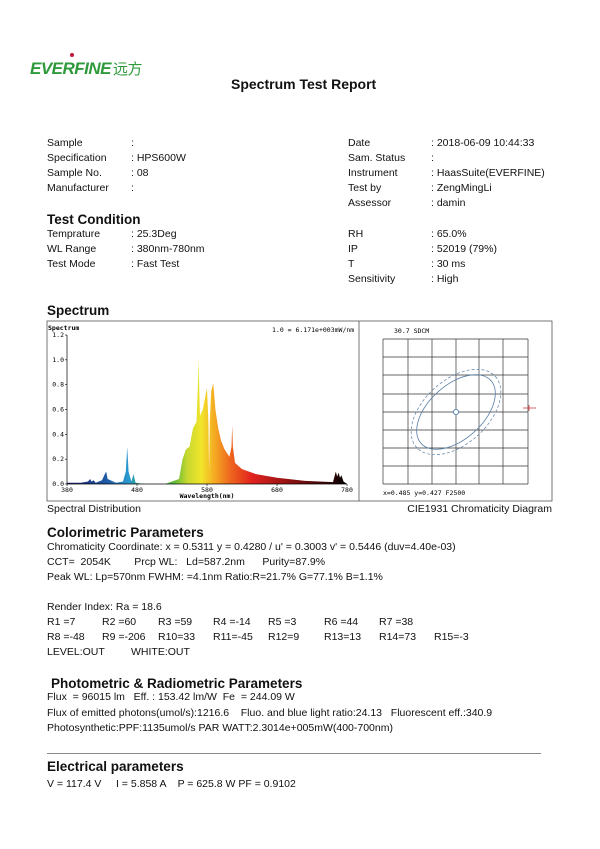 The image size is (600, 849). Describe the element at coordinates (177, 637) in the screenshot. I see `render-index-value: R10=33` at that location.